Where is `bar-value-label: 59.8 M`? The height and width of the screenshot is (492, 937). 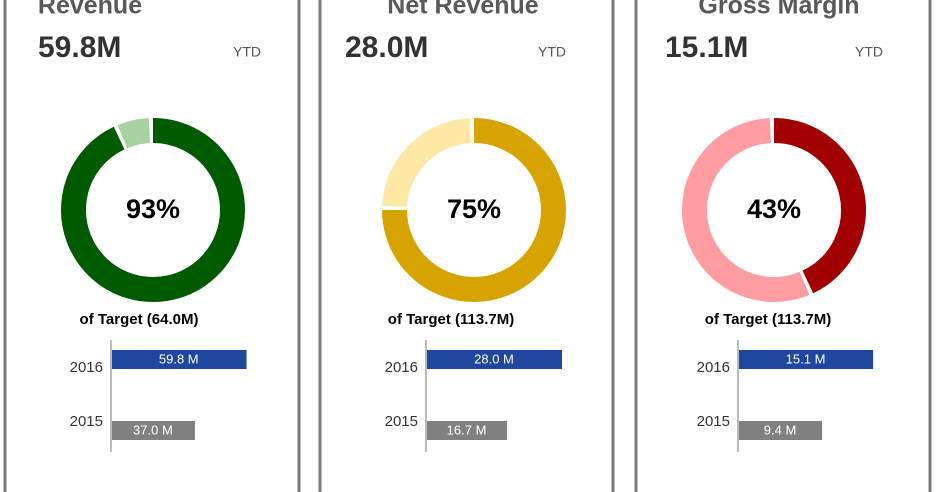
bar-value-label: 59.8 M is located at coordinates (179, 358).